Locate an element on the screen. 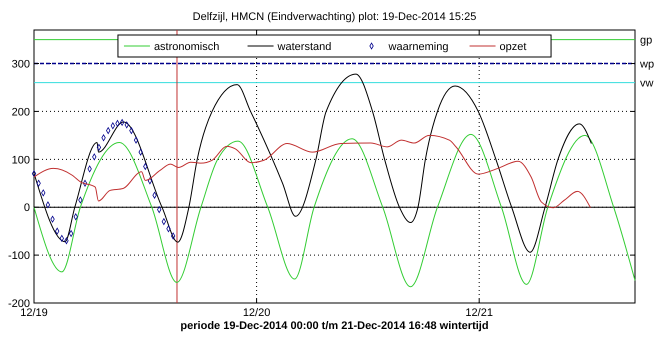 Image resolution: width=668 pixels, height=346 pixels. y-tick-label: 0 is located at coordinates (27, 208).